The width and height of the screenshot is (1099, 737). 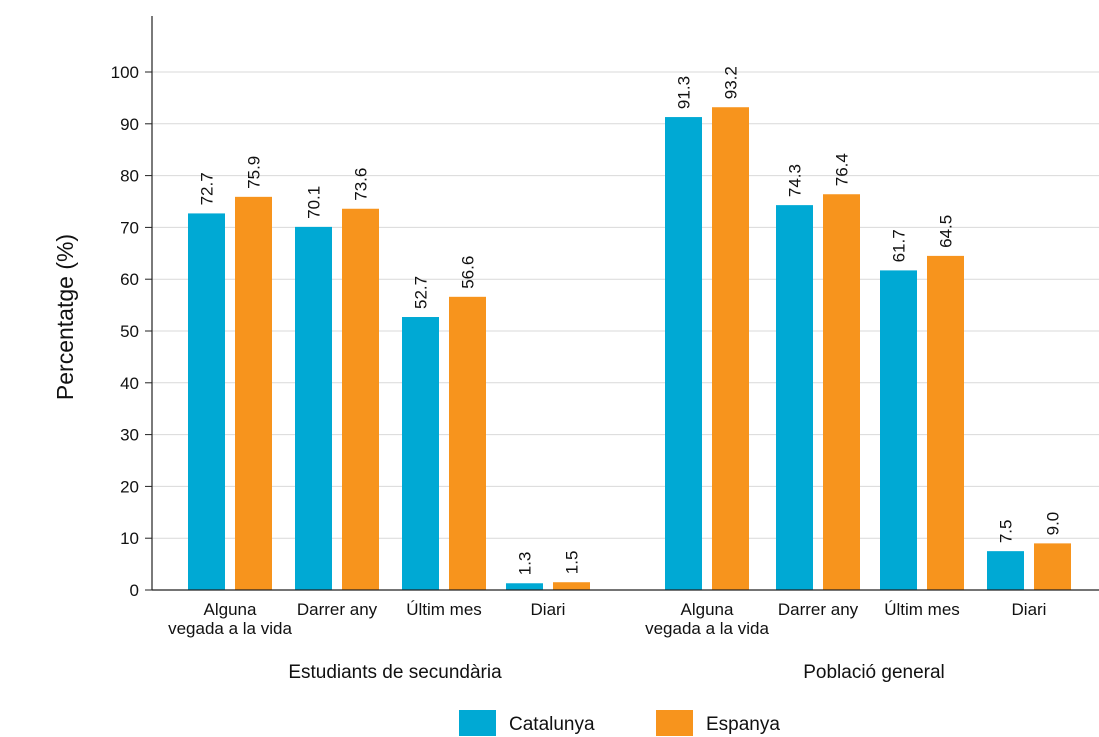 I want to click on data-label: 64.5, so click(x=946, y=231).